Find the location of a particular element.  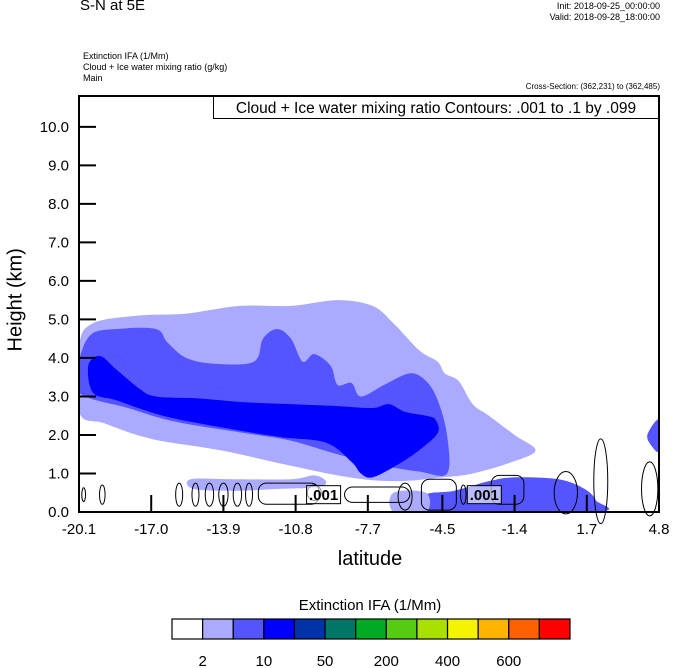

colorbar-label: 10 is located at coordinates (264, 660).